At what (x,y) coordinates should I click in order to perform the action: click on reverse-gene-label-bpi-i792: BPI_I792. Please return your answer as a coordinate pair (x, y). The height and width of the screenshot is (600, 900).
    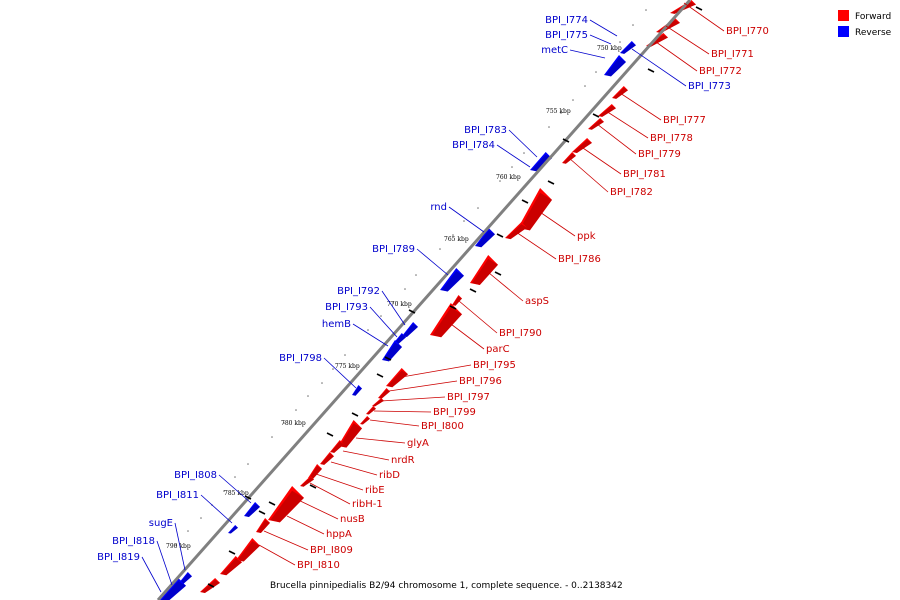
    Looking at the image, I should click on (358, 291).